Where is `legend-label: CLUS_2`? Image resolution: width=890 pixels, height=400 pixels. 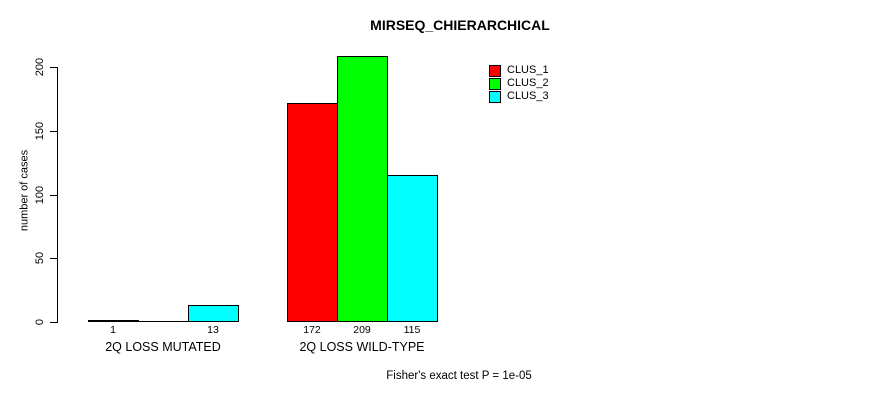 legend-label: CLUS_2 is located at coordinates (528, 83).